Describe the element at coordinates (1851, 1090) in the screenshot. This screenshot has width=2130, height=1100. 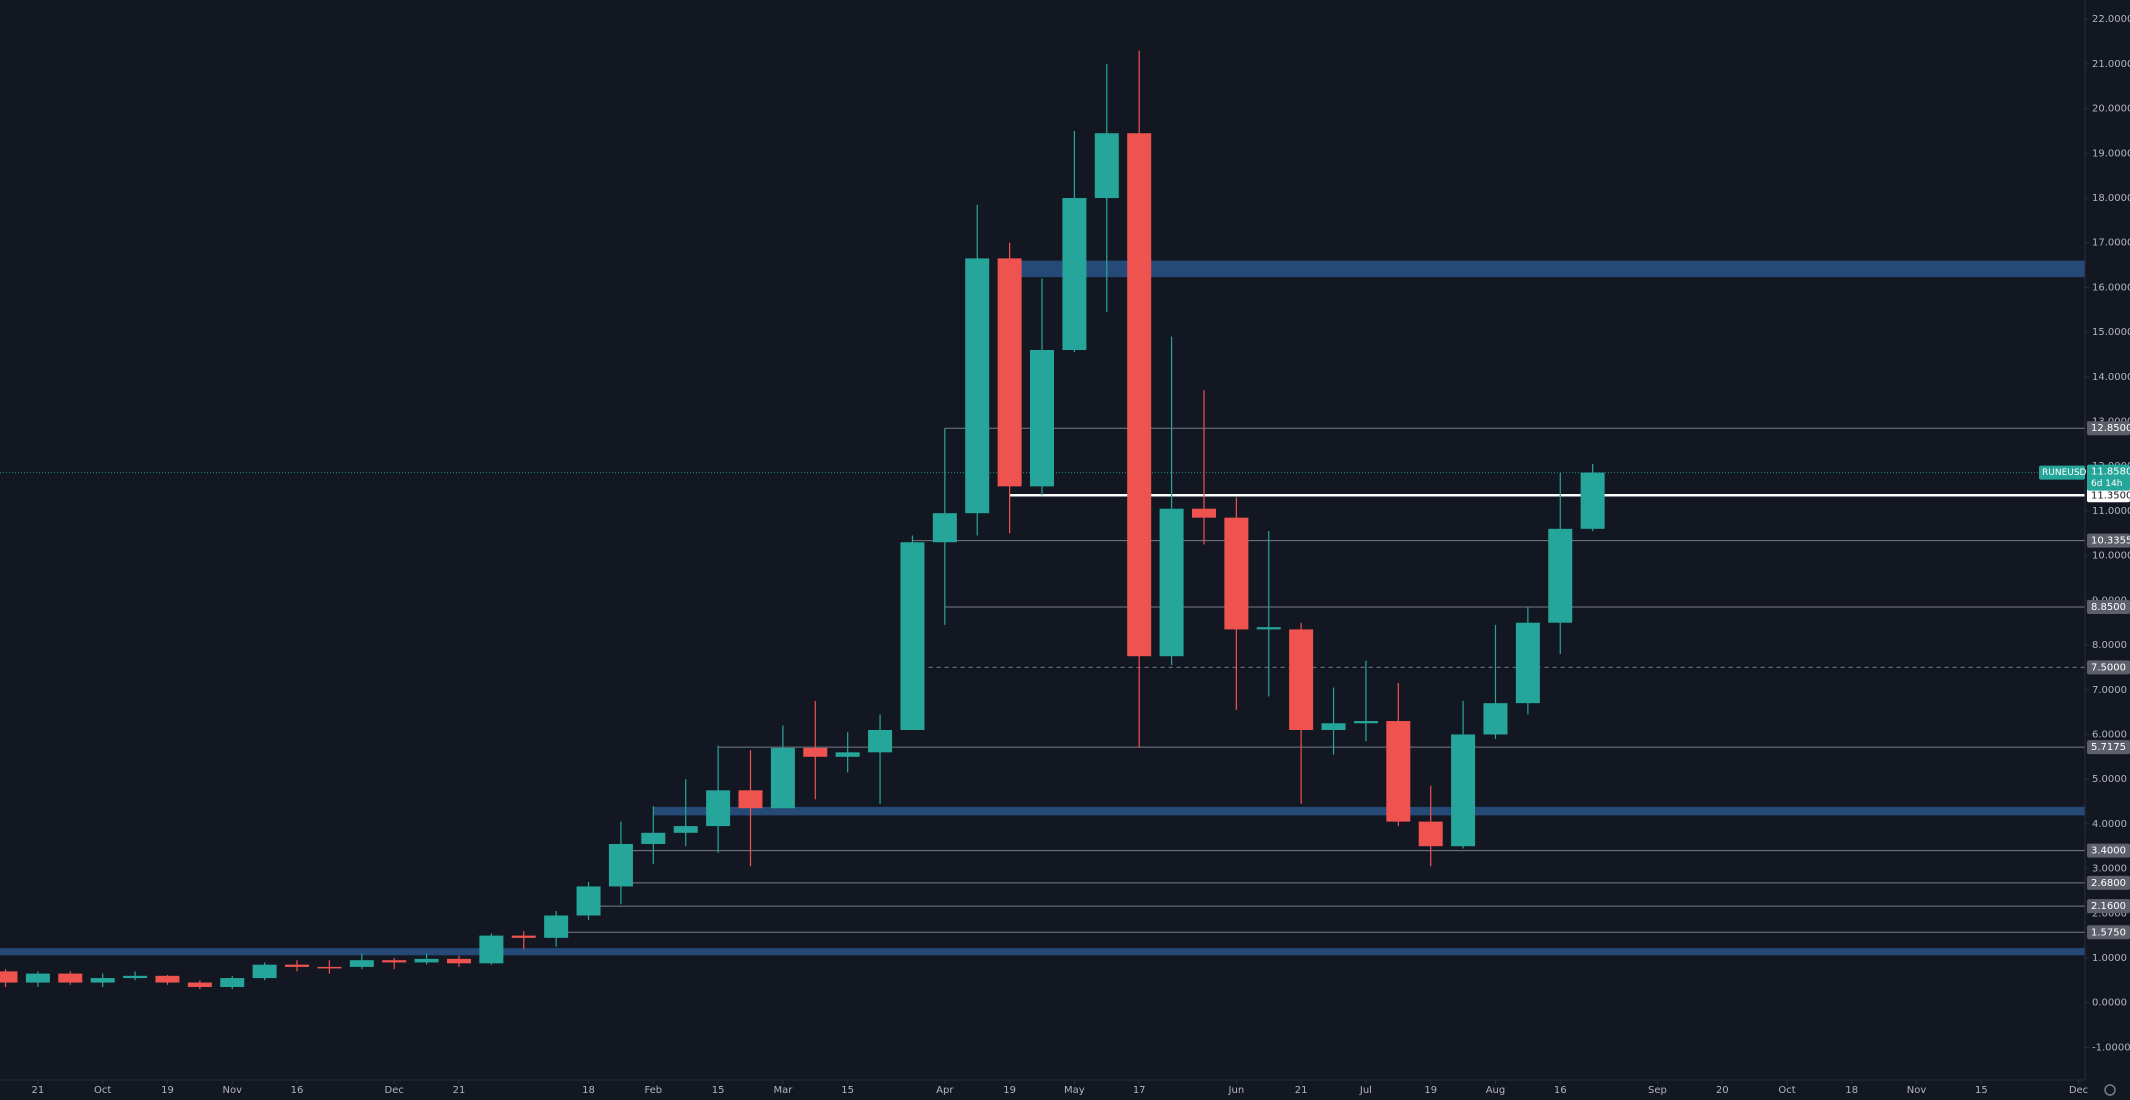
I see `x-tick-label: 18` at that location.